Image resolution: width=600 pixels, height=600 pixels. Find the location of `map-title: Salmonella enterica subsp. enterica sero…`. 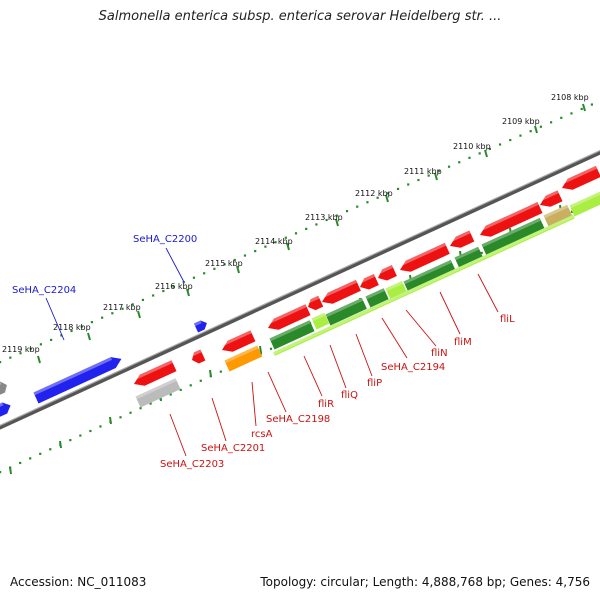

map-title: Salmonella enterica subsp. enterica sero… is located at coordinates (300, 16).